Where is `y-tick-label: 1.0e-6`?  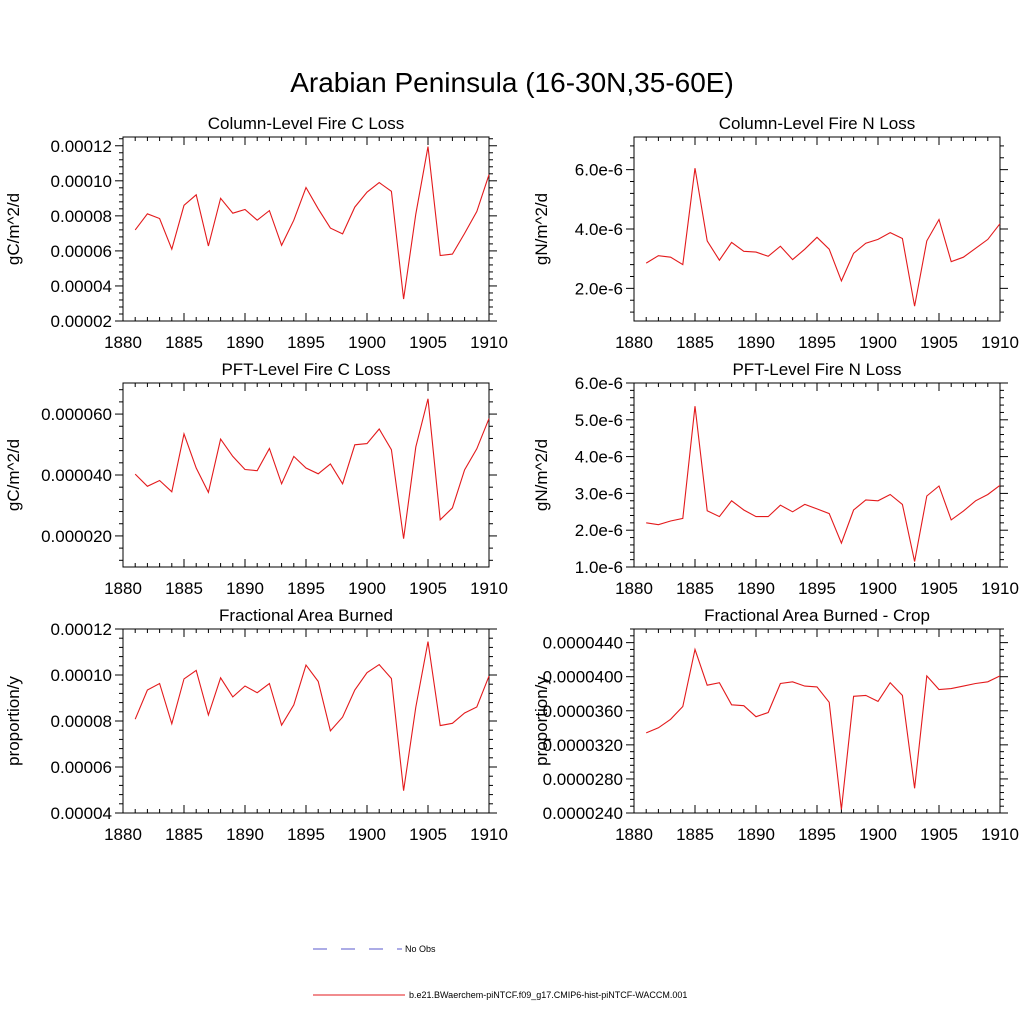
y-tick-label: 1.0e-6 is located at coordinates (599, 567).